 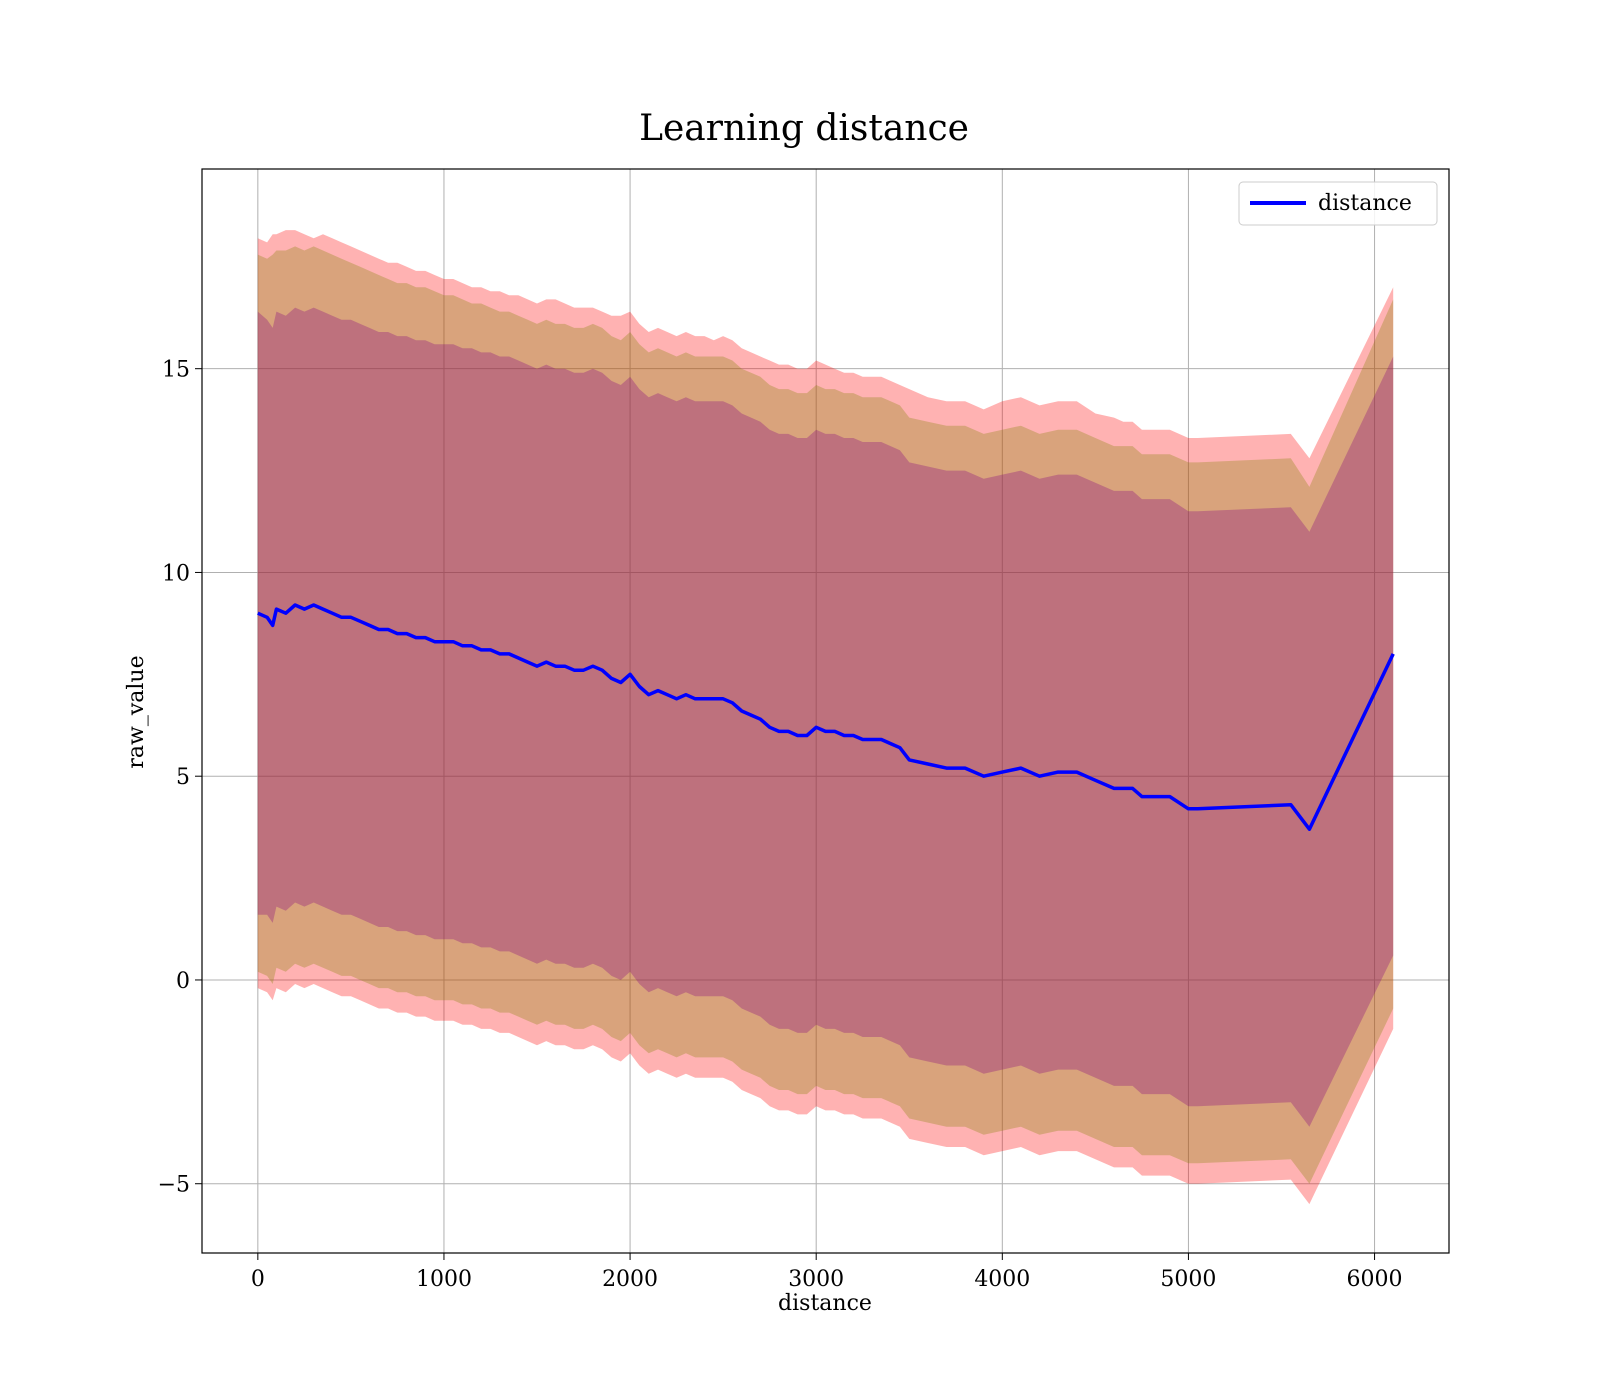 I want to click on x-tick-label: 2000, so click(x=630, y=1279).